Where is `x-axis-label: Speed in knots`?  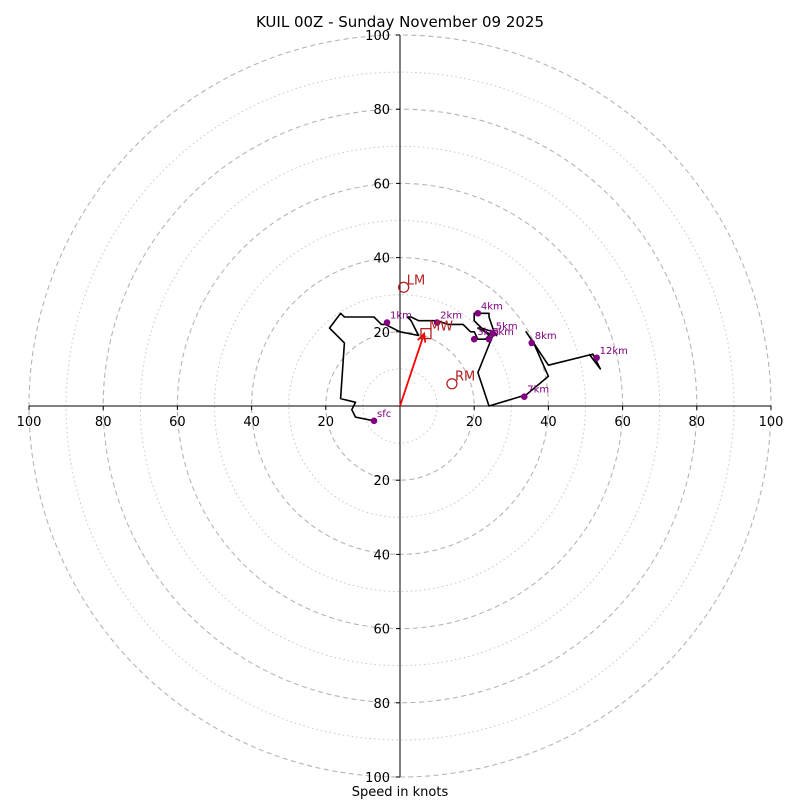
x-axis-label: Speed in knots is located at coordinates (400, 792).